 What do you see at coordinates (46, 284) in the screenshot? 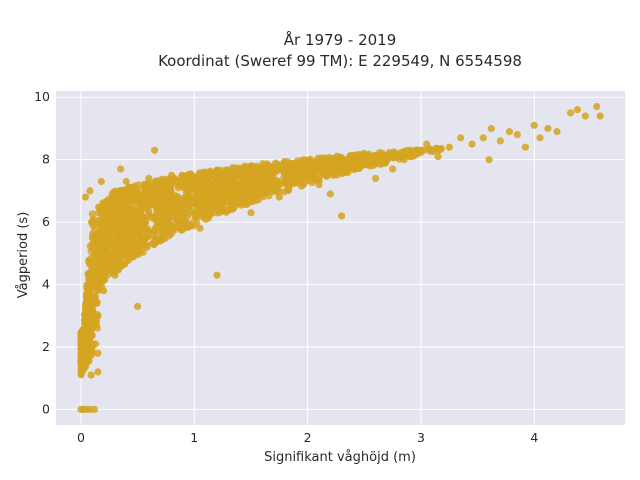
I see `y-tick-label: 4` at bounding box center [46, 284].